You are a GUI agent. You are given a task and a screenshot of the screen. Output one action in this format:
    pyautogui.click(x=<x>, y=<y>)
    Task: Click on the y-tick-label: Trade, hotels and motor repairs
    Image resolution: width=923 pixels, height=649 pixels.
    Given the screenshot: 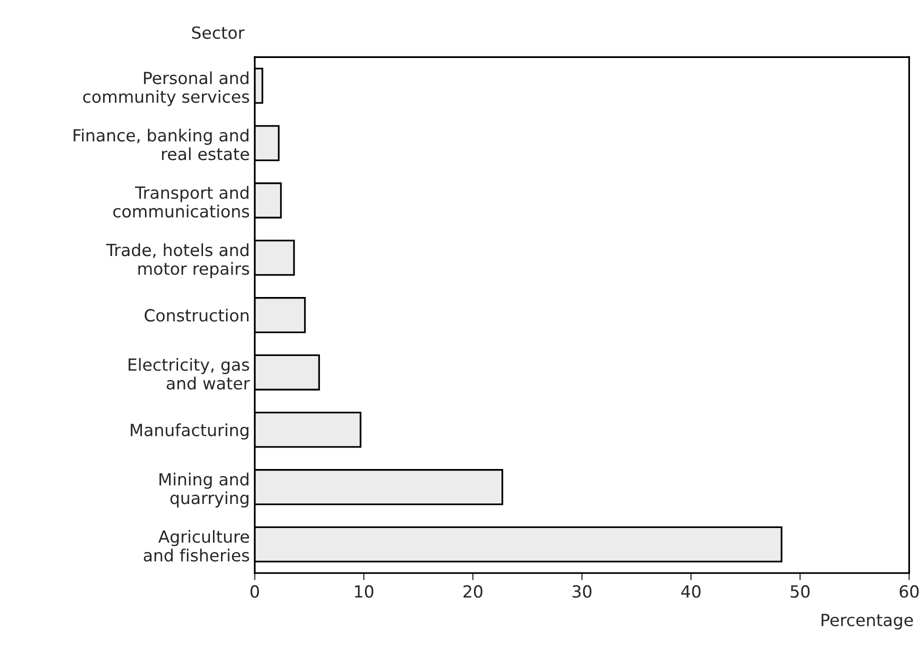 What is the action you would take?
    pyautogui.click(x=178, y=260)
    